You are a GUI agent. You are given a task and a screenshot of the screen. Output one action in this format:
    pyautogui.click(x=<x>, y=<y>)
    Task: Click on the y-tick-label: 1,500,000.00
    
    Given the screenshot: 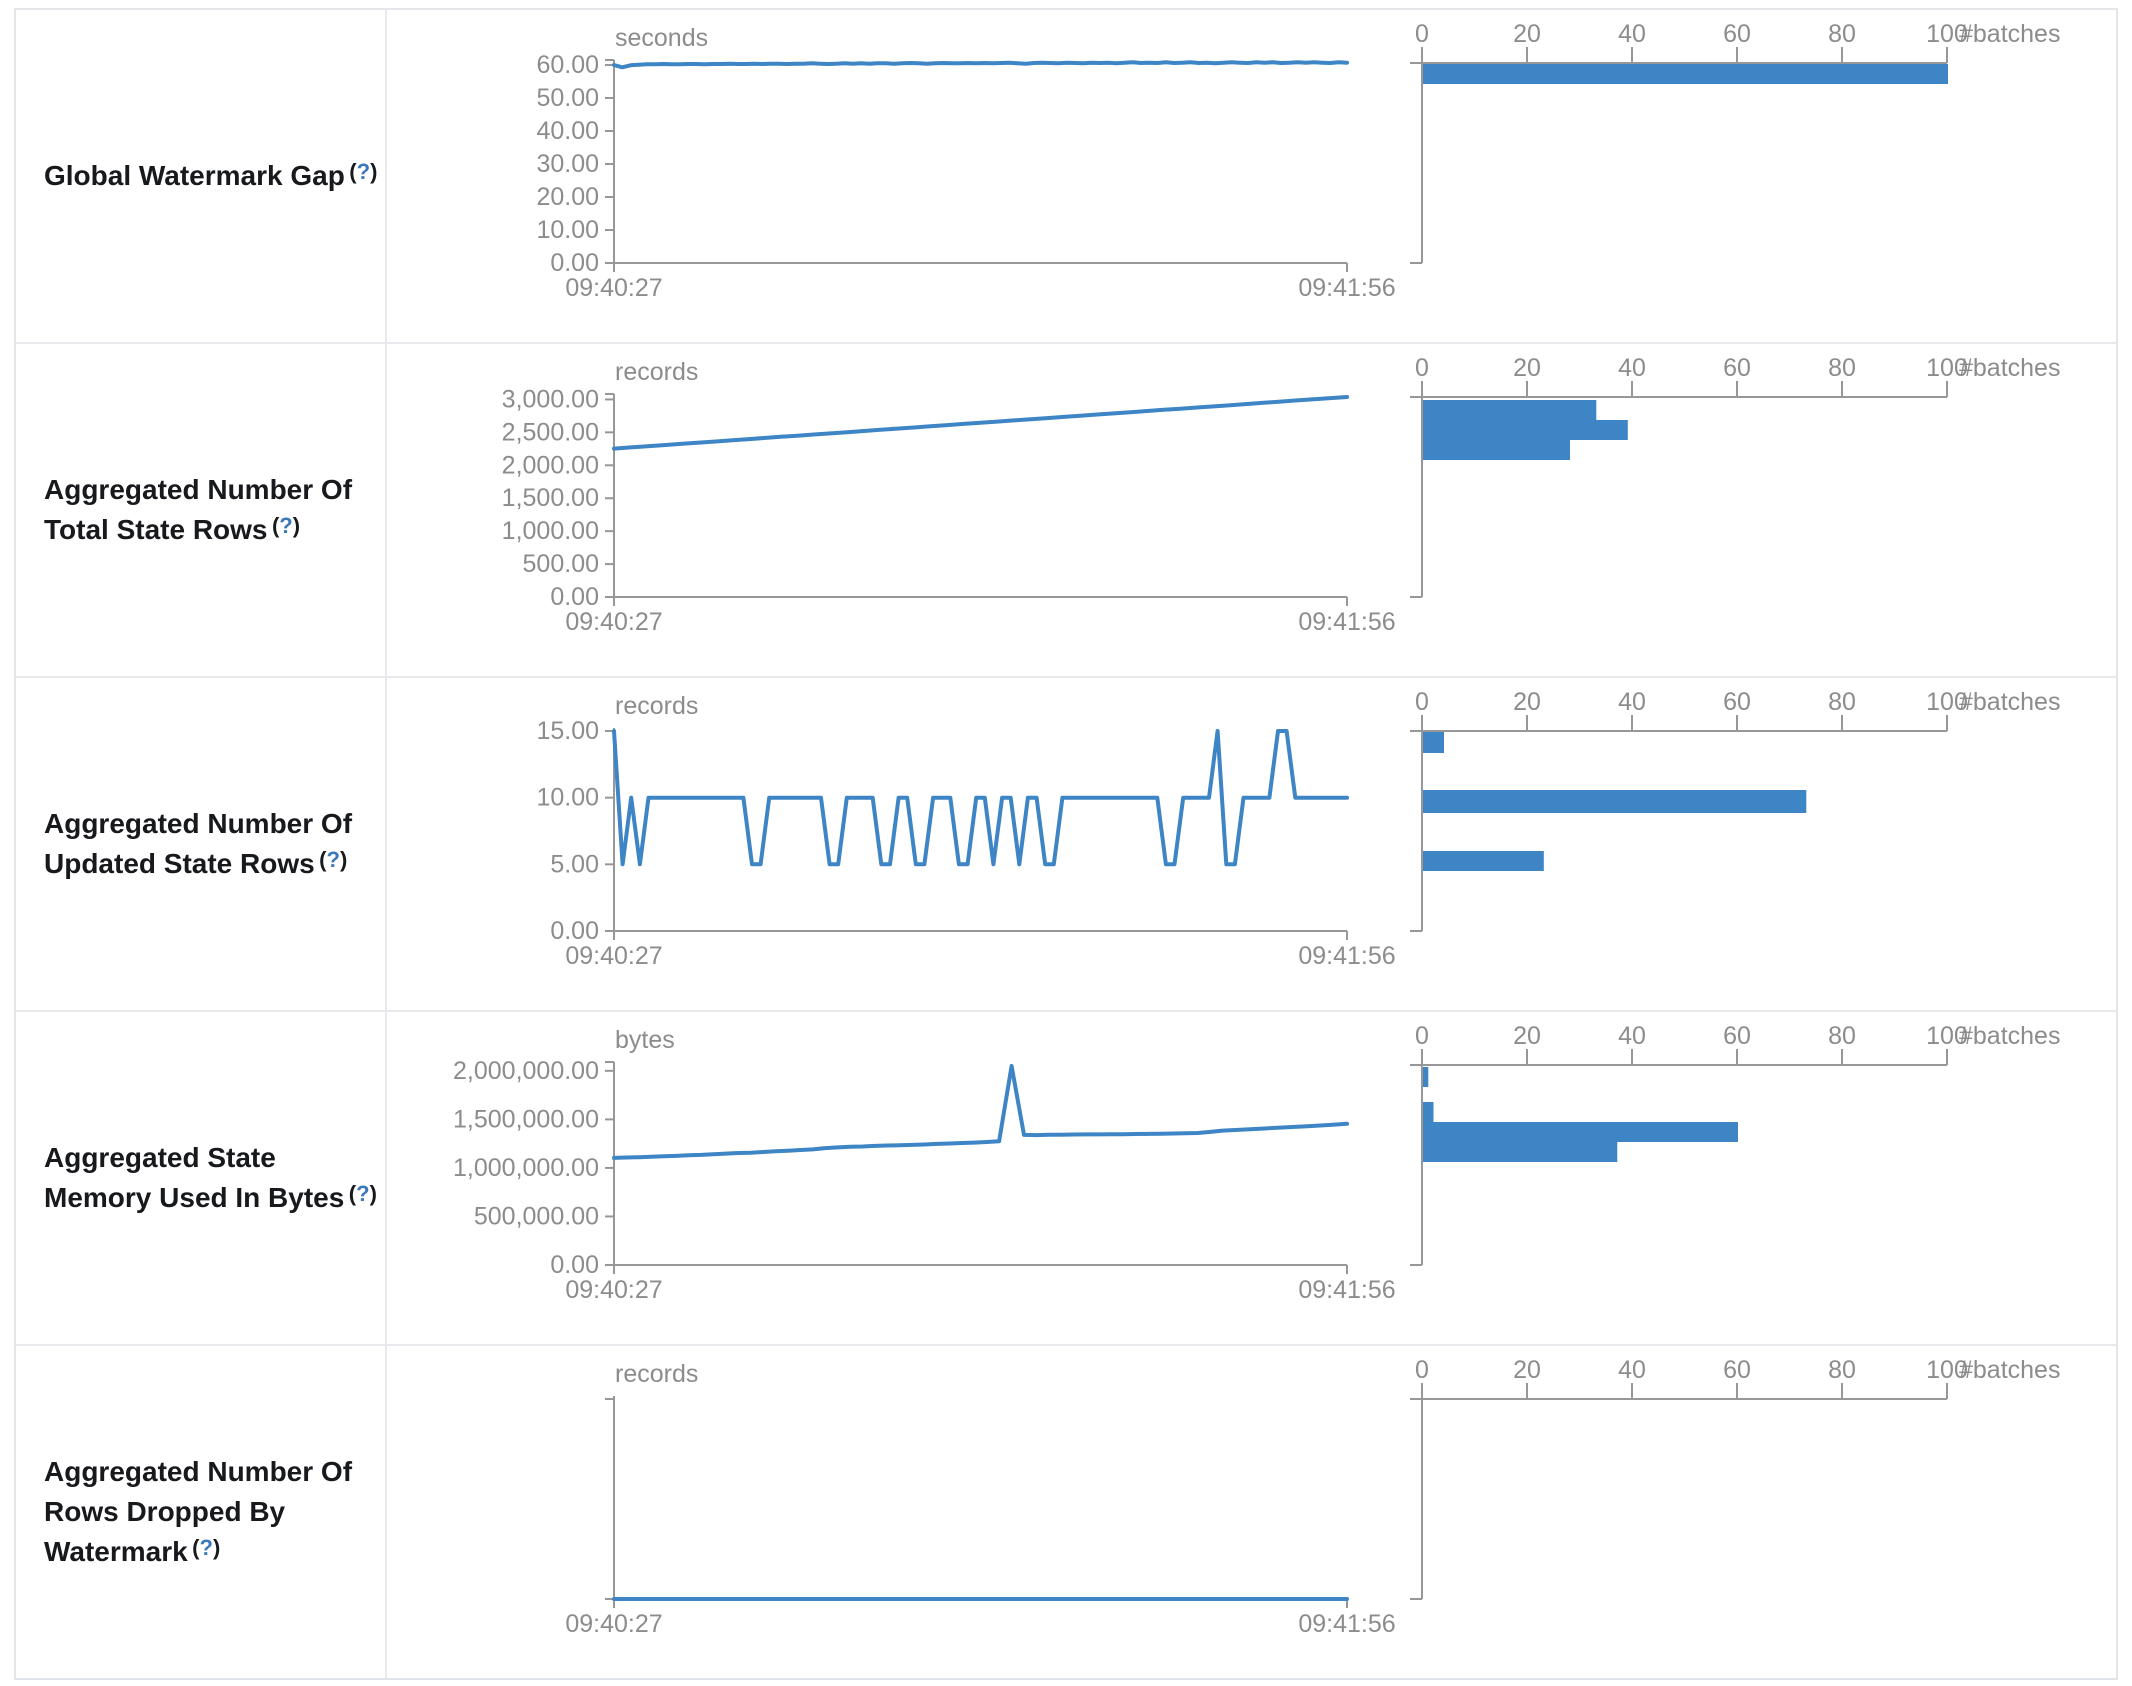 What is the action you would take?
    pyautogui.click(x=526, y=1119)
    